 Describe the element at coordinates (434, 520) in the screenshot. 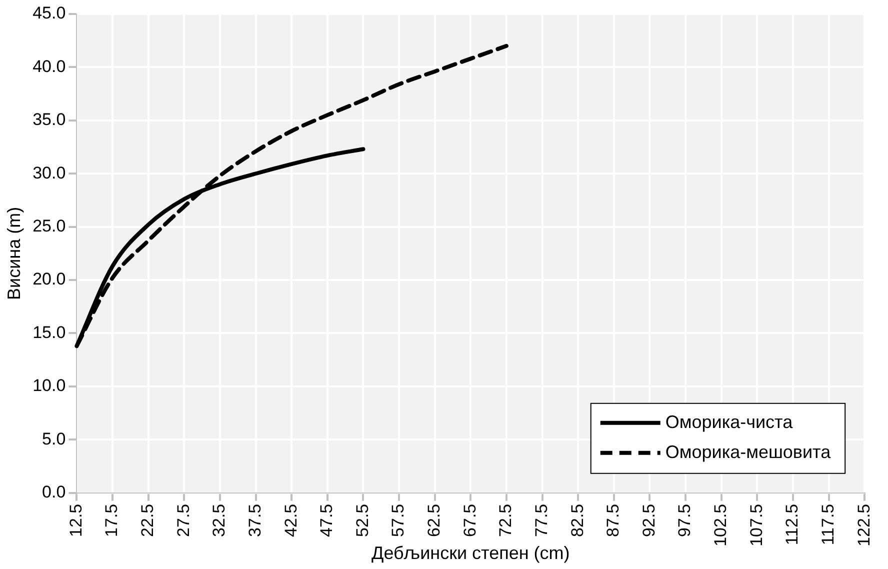

I see `x-tick-label: 62.5` at that location.